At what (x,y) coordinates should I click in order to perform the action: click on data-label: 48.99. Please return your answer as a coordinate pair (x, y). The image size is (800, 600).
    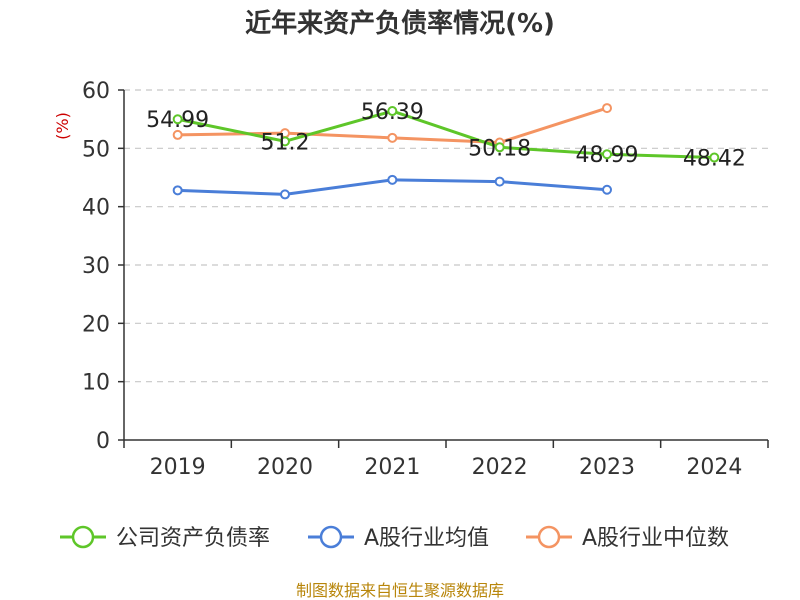
    Looking at the image, I should click on (607, 155).